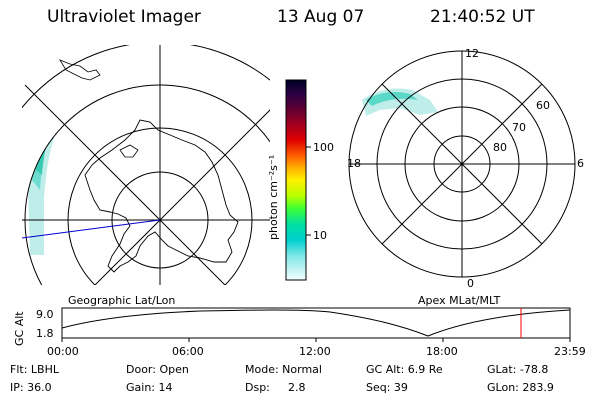  I want to click on colorbar-tick-label-100: 100, so click(323, 147).